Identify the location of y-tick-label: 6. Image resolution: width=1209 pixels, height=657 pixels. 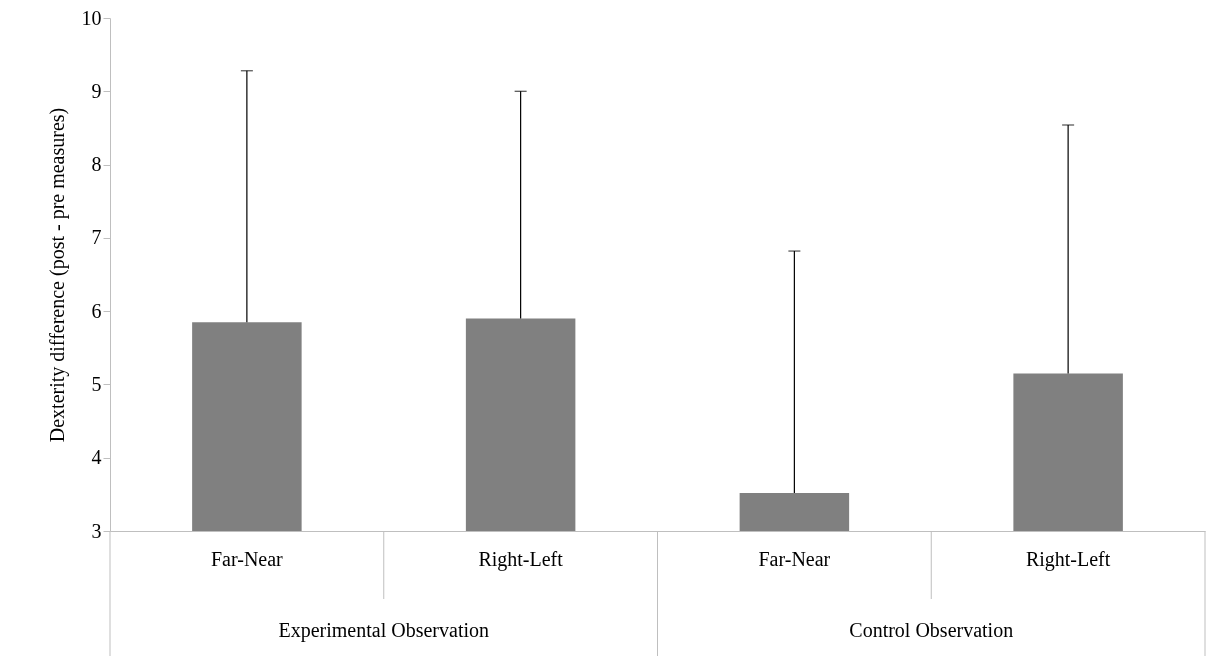
(96, 310).